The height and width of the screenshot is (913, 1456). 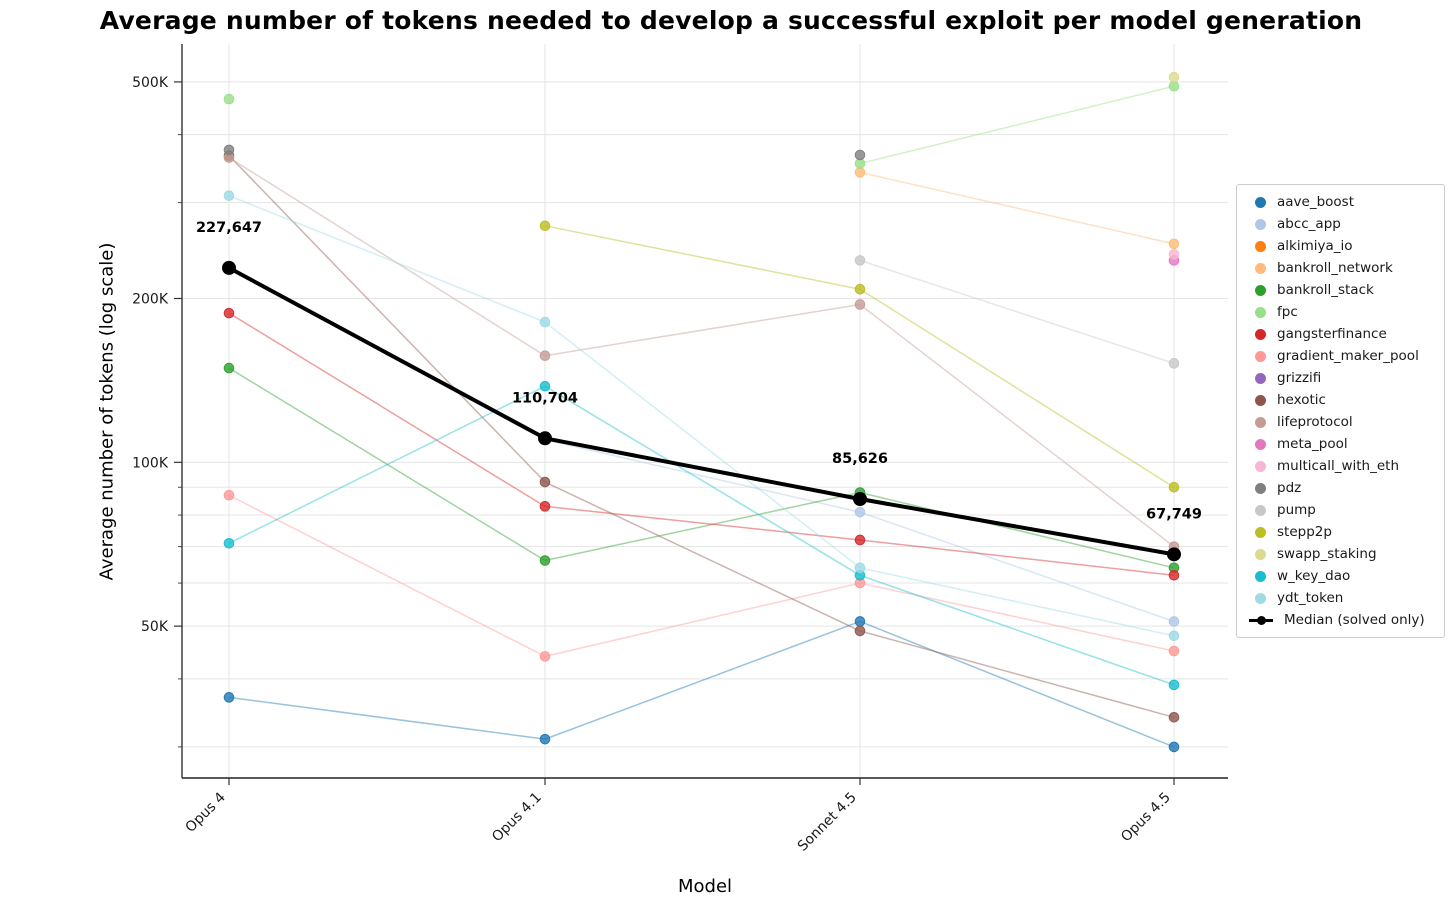 I want to click on legend-label: grizzifi, so click(x=1299, y=378).